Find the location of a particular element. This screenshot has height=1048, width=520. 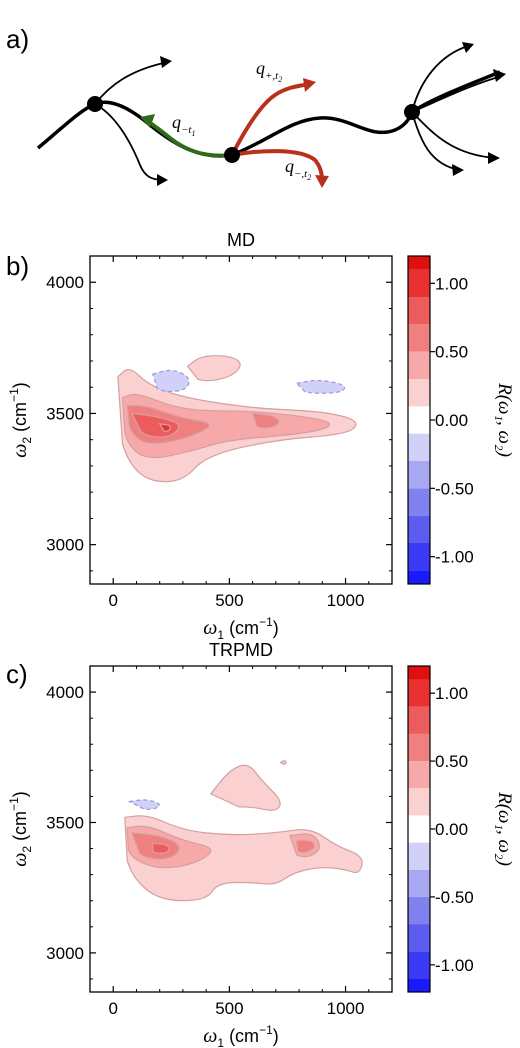

arrowhead-red-up is located at coordinates (309, 85).